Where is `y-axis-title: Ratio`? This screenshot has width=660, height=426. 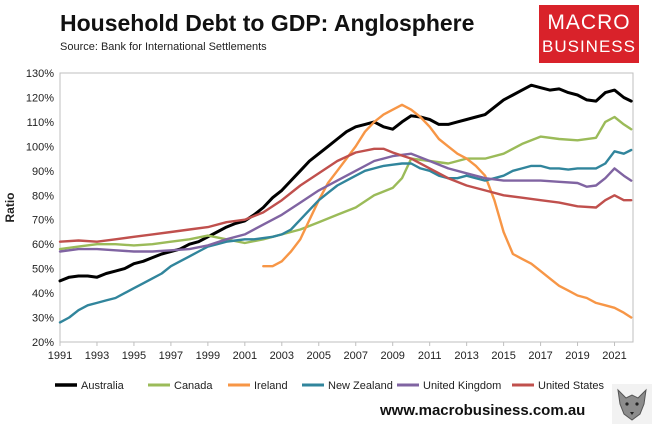
y-axis-title: Ratio is located at coordinates (10, 208).